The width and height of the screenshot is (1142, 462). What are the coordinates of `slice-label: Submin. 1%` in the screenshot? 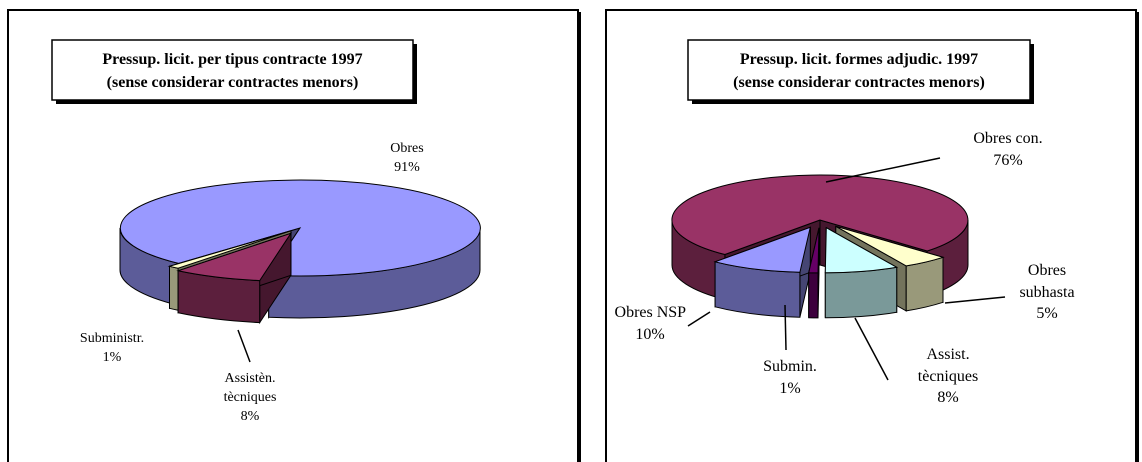 It's located at (790, 377).